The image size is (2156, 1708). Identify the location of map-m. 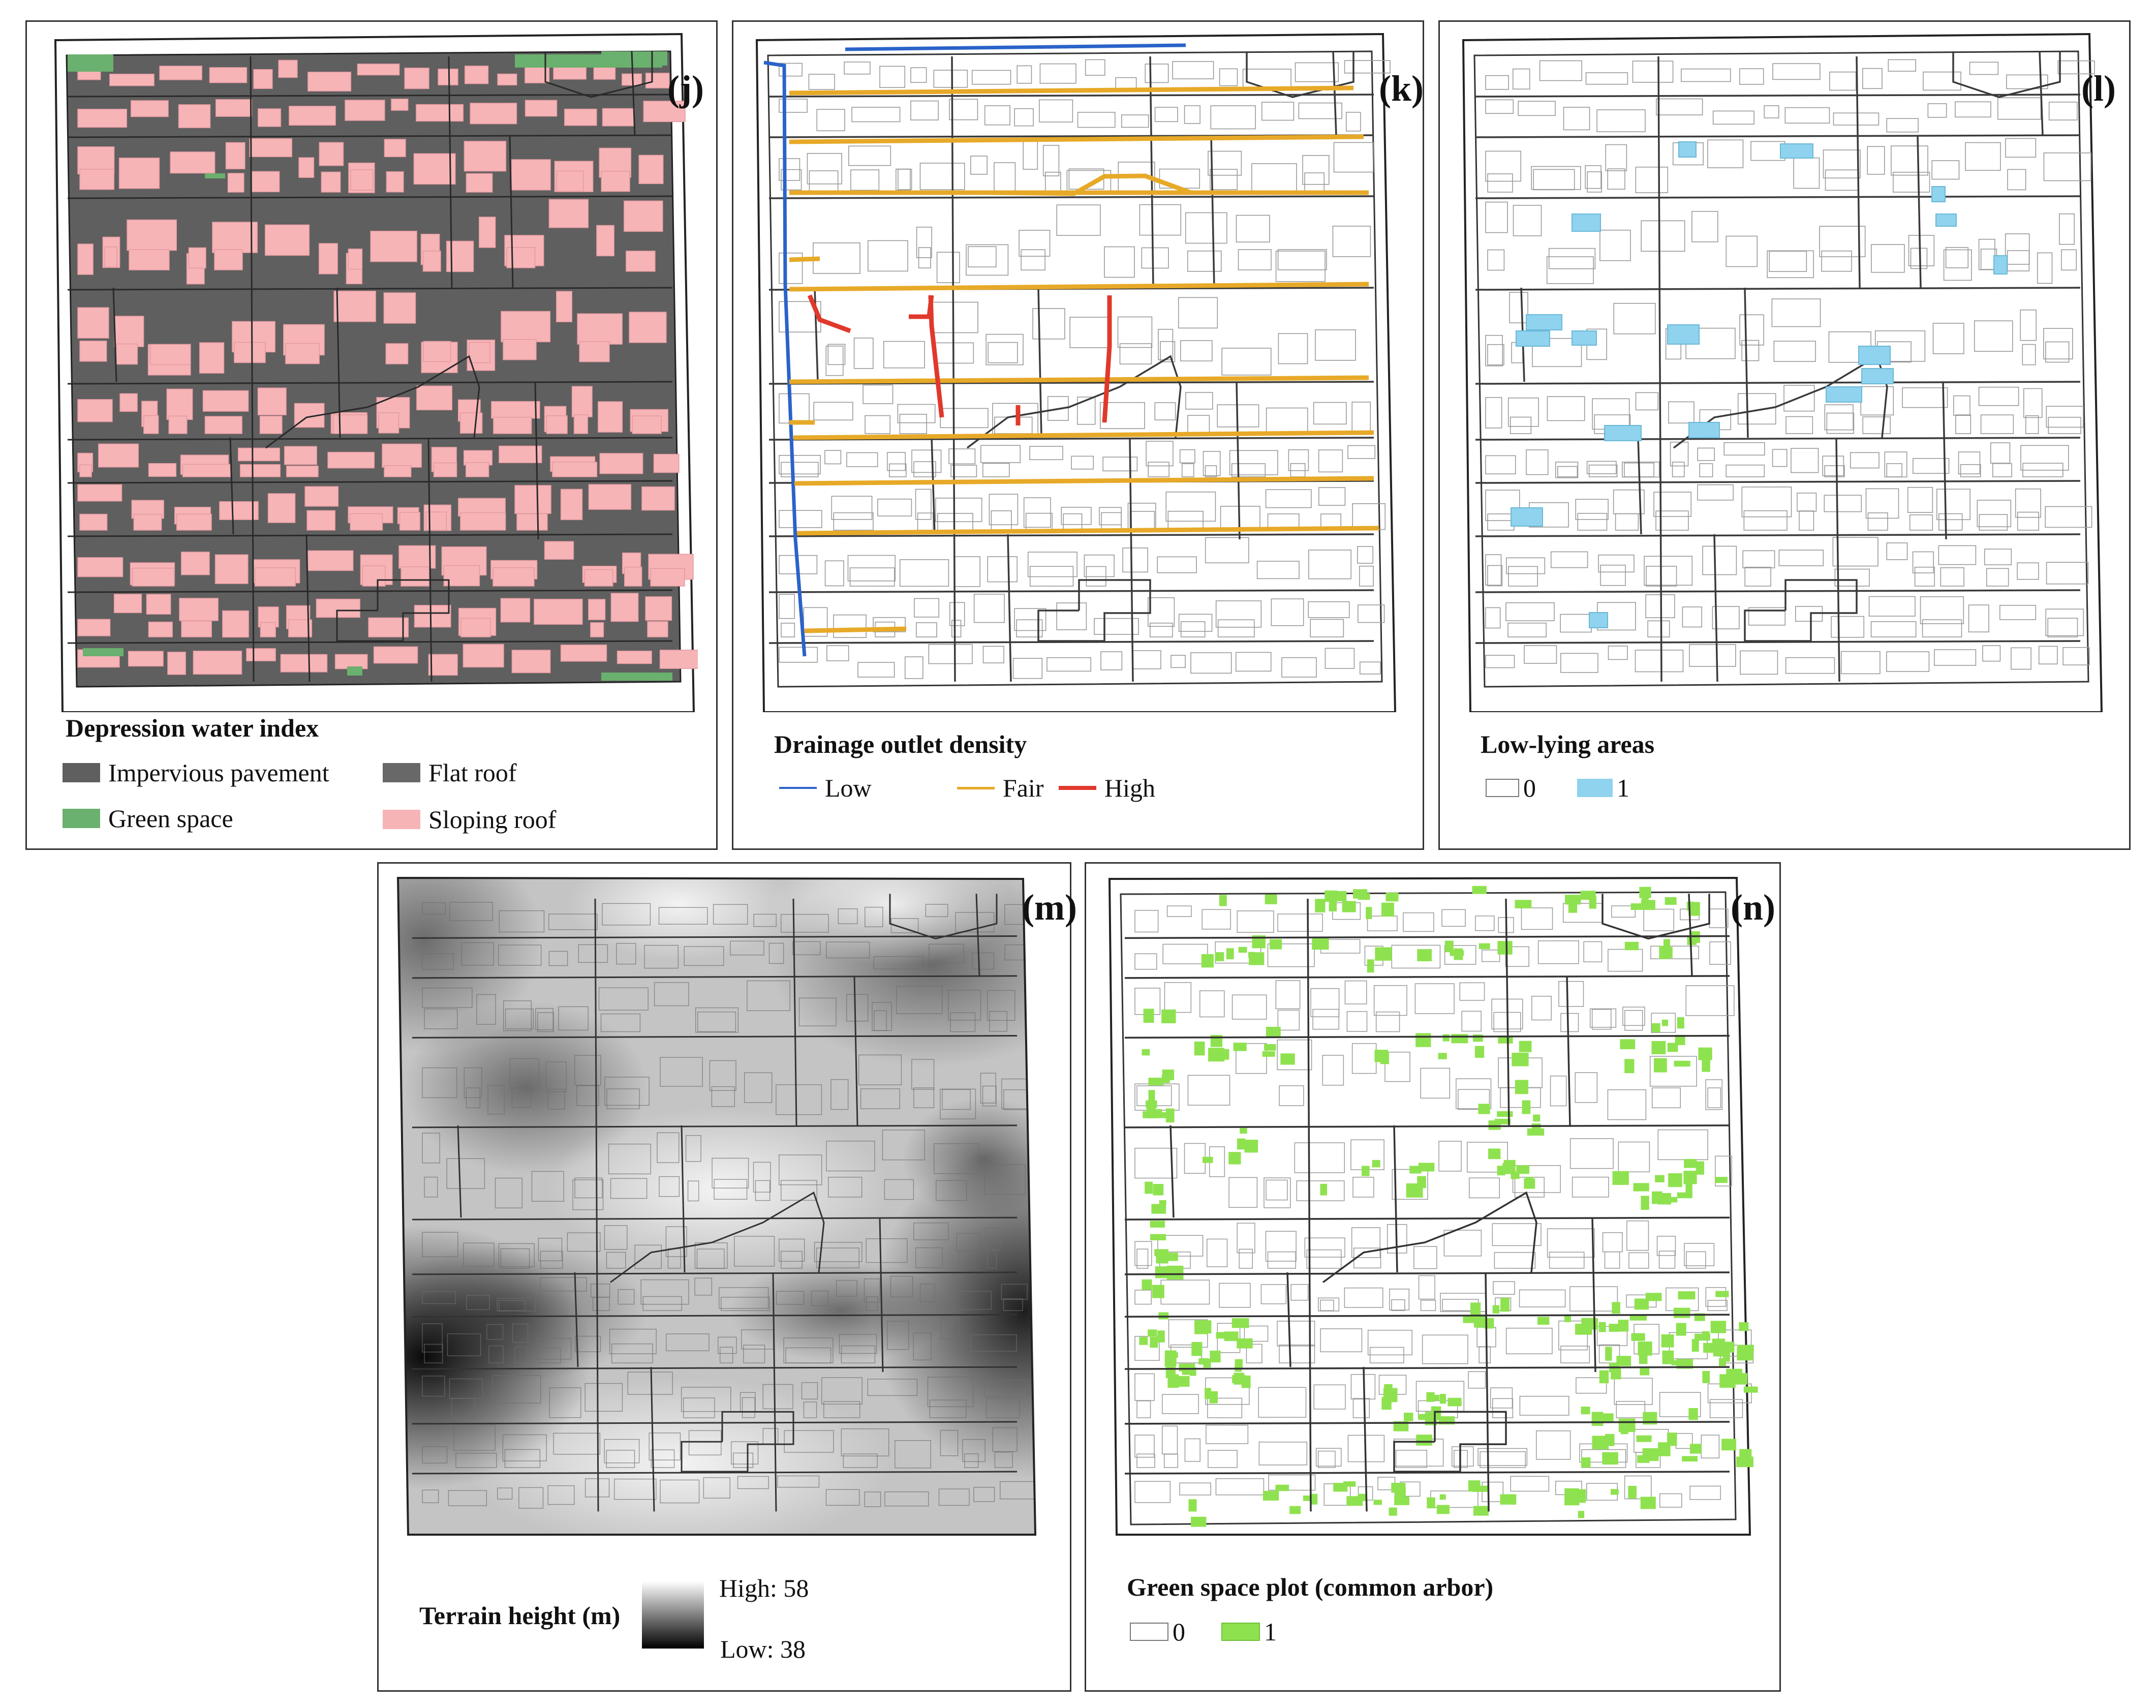
(717, 1206).